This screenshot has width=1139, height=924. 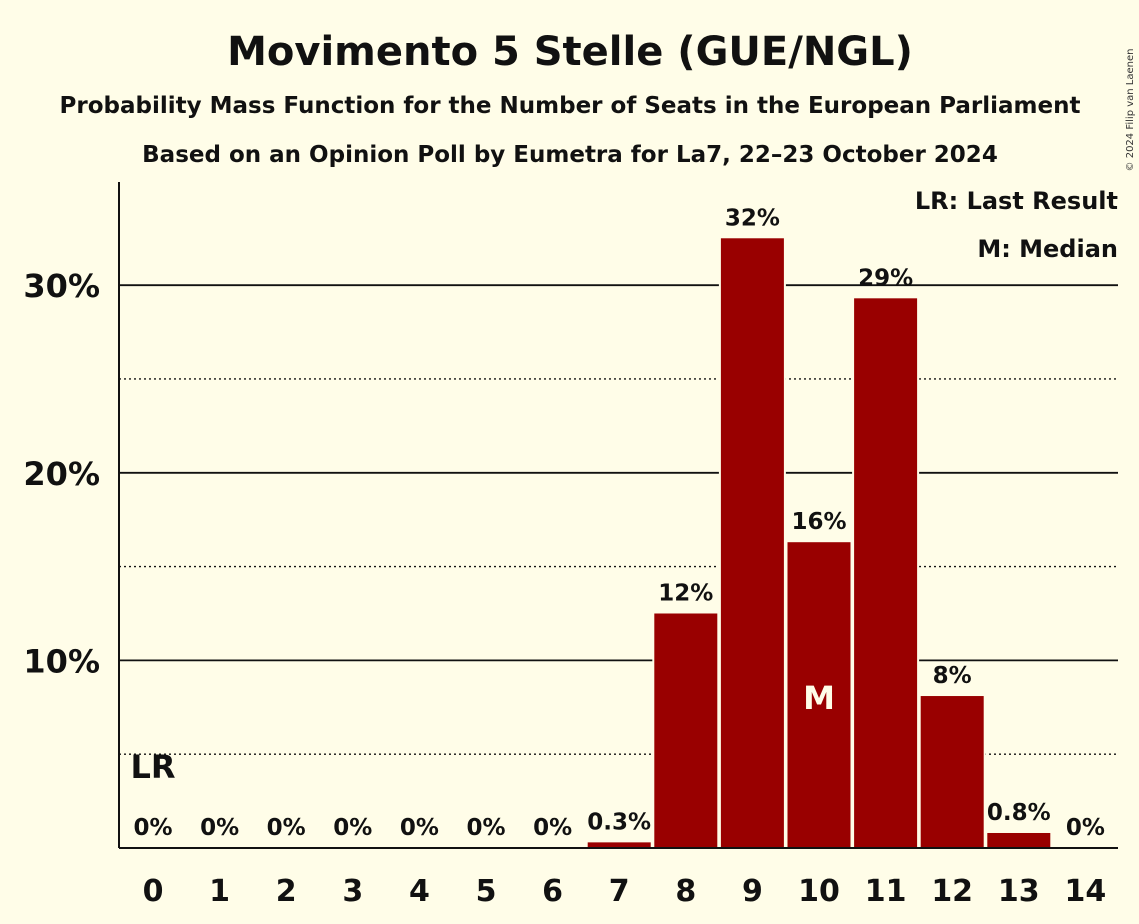 I want to click on x-tick-label-10: 10, so click(x=819, y=891).